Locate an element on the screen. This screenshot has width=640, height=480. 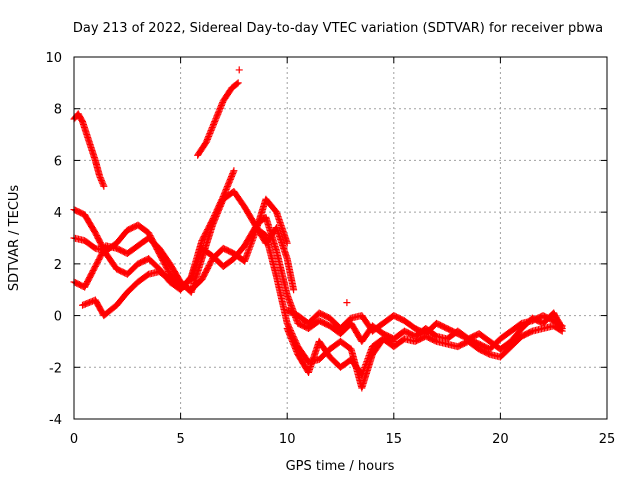
y-tick-label: 6 is located at coordinates (58, 161).